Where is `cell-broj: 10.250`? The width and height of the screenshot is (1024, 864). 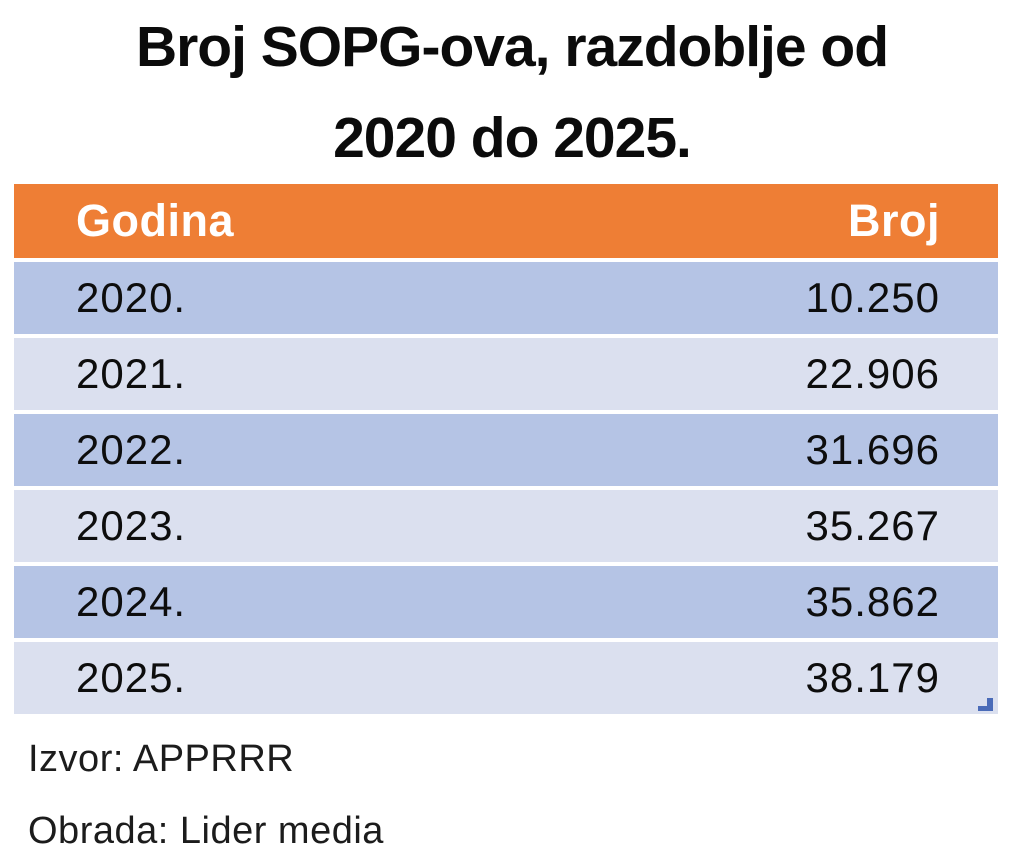 cell-broj: 10.250 is located at coordinates (872, 297).